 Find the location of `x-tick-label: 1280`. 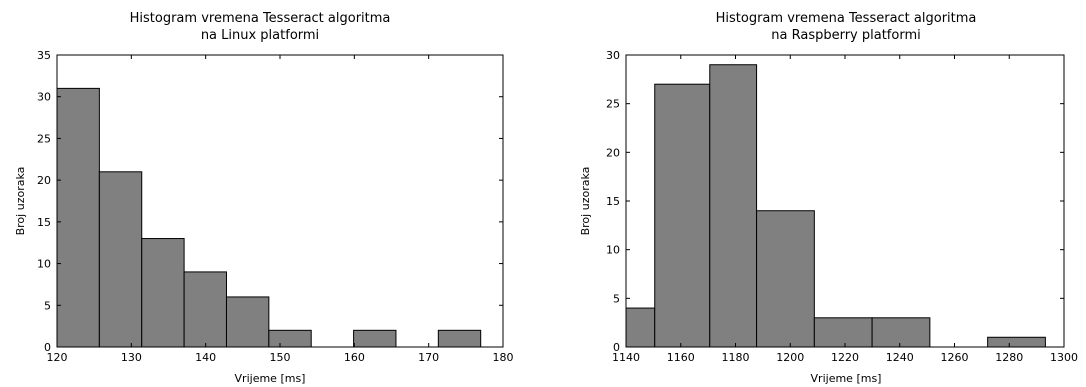

x-tick-label: 1280 is located at coordinates (1009, 357).